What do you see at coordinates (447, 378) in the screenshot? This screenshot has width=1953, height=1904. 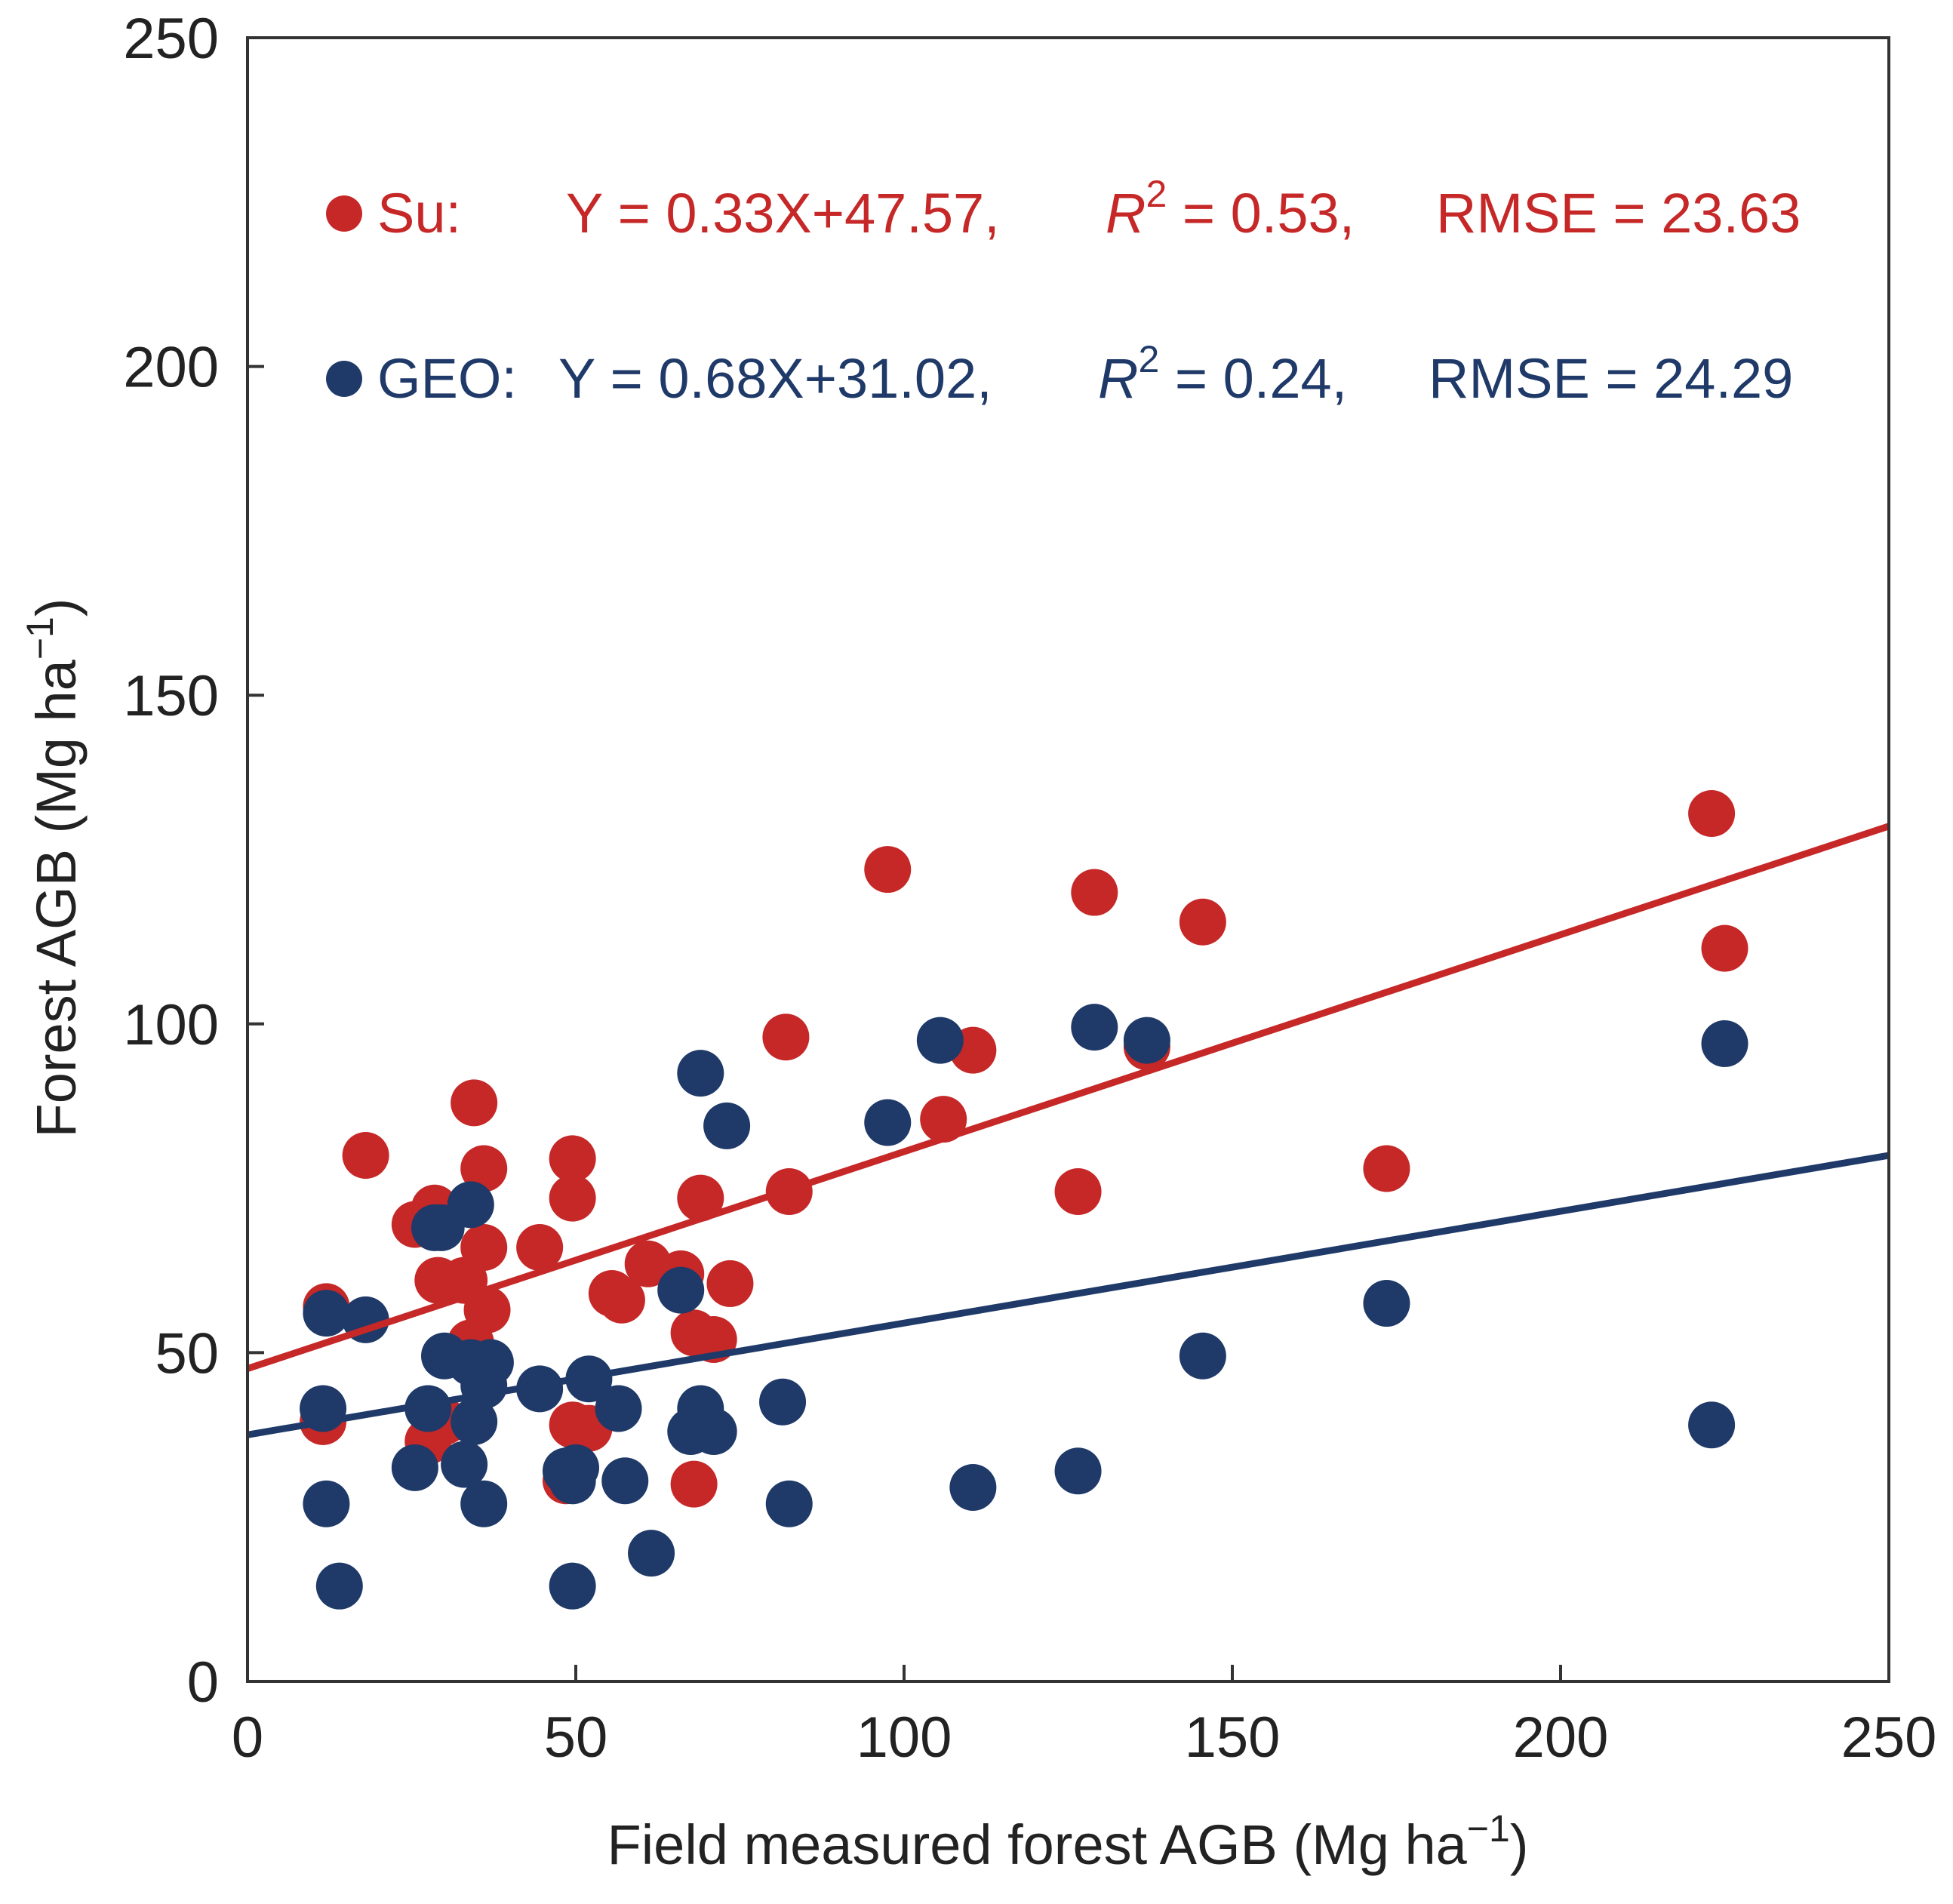 I see `legend-label-geo: GEO:` at bounding box center [447, 378].